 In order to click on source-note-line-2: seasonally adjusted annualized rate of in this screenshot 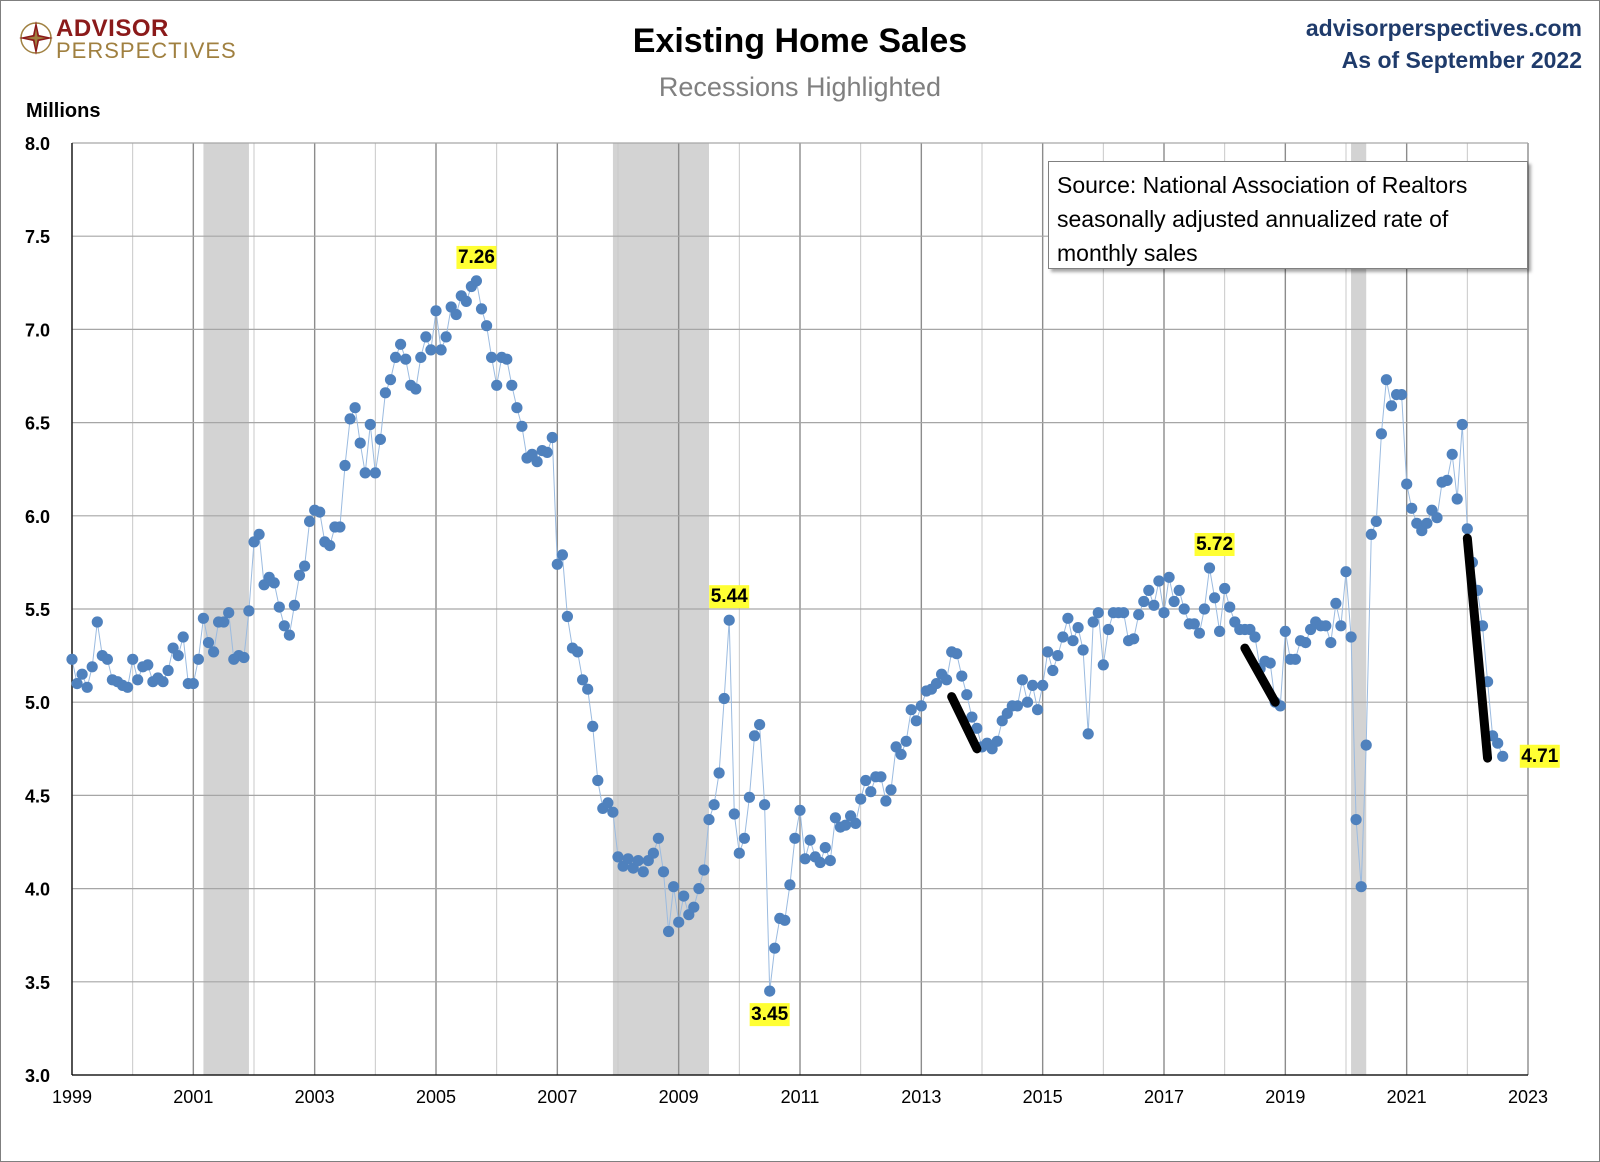, I will do `click(1253, 219)`.